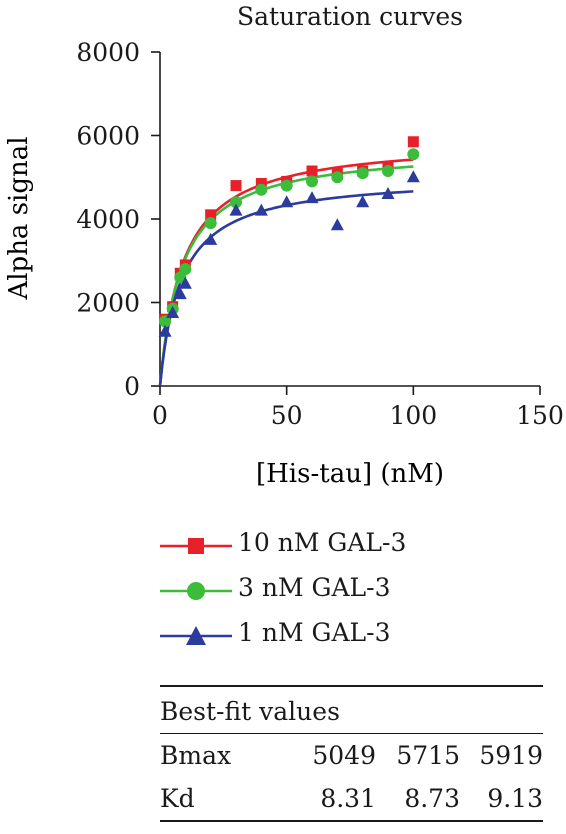 This screenshot has width=566, height=834. Describe the element at coordinates (314, 587) in the screenshot. I see `legend-label-3nm: 3 nM GAL-3` at that location.